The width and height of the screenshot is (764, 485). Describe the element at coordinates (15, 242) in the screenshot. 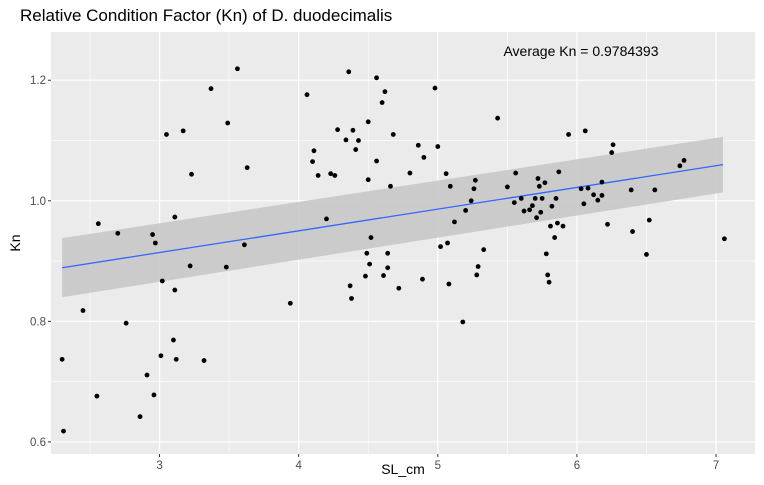

I see `y-axis-title: Kn` at that location.